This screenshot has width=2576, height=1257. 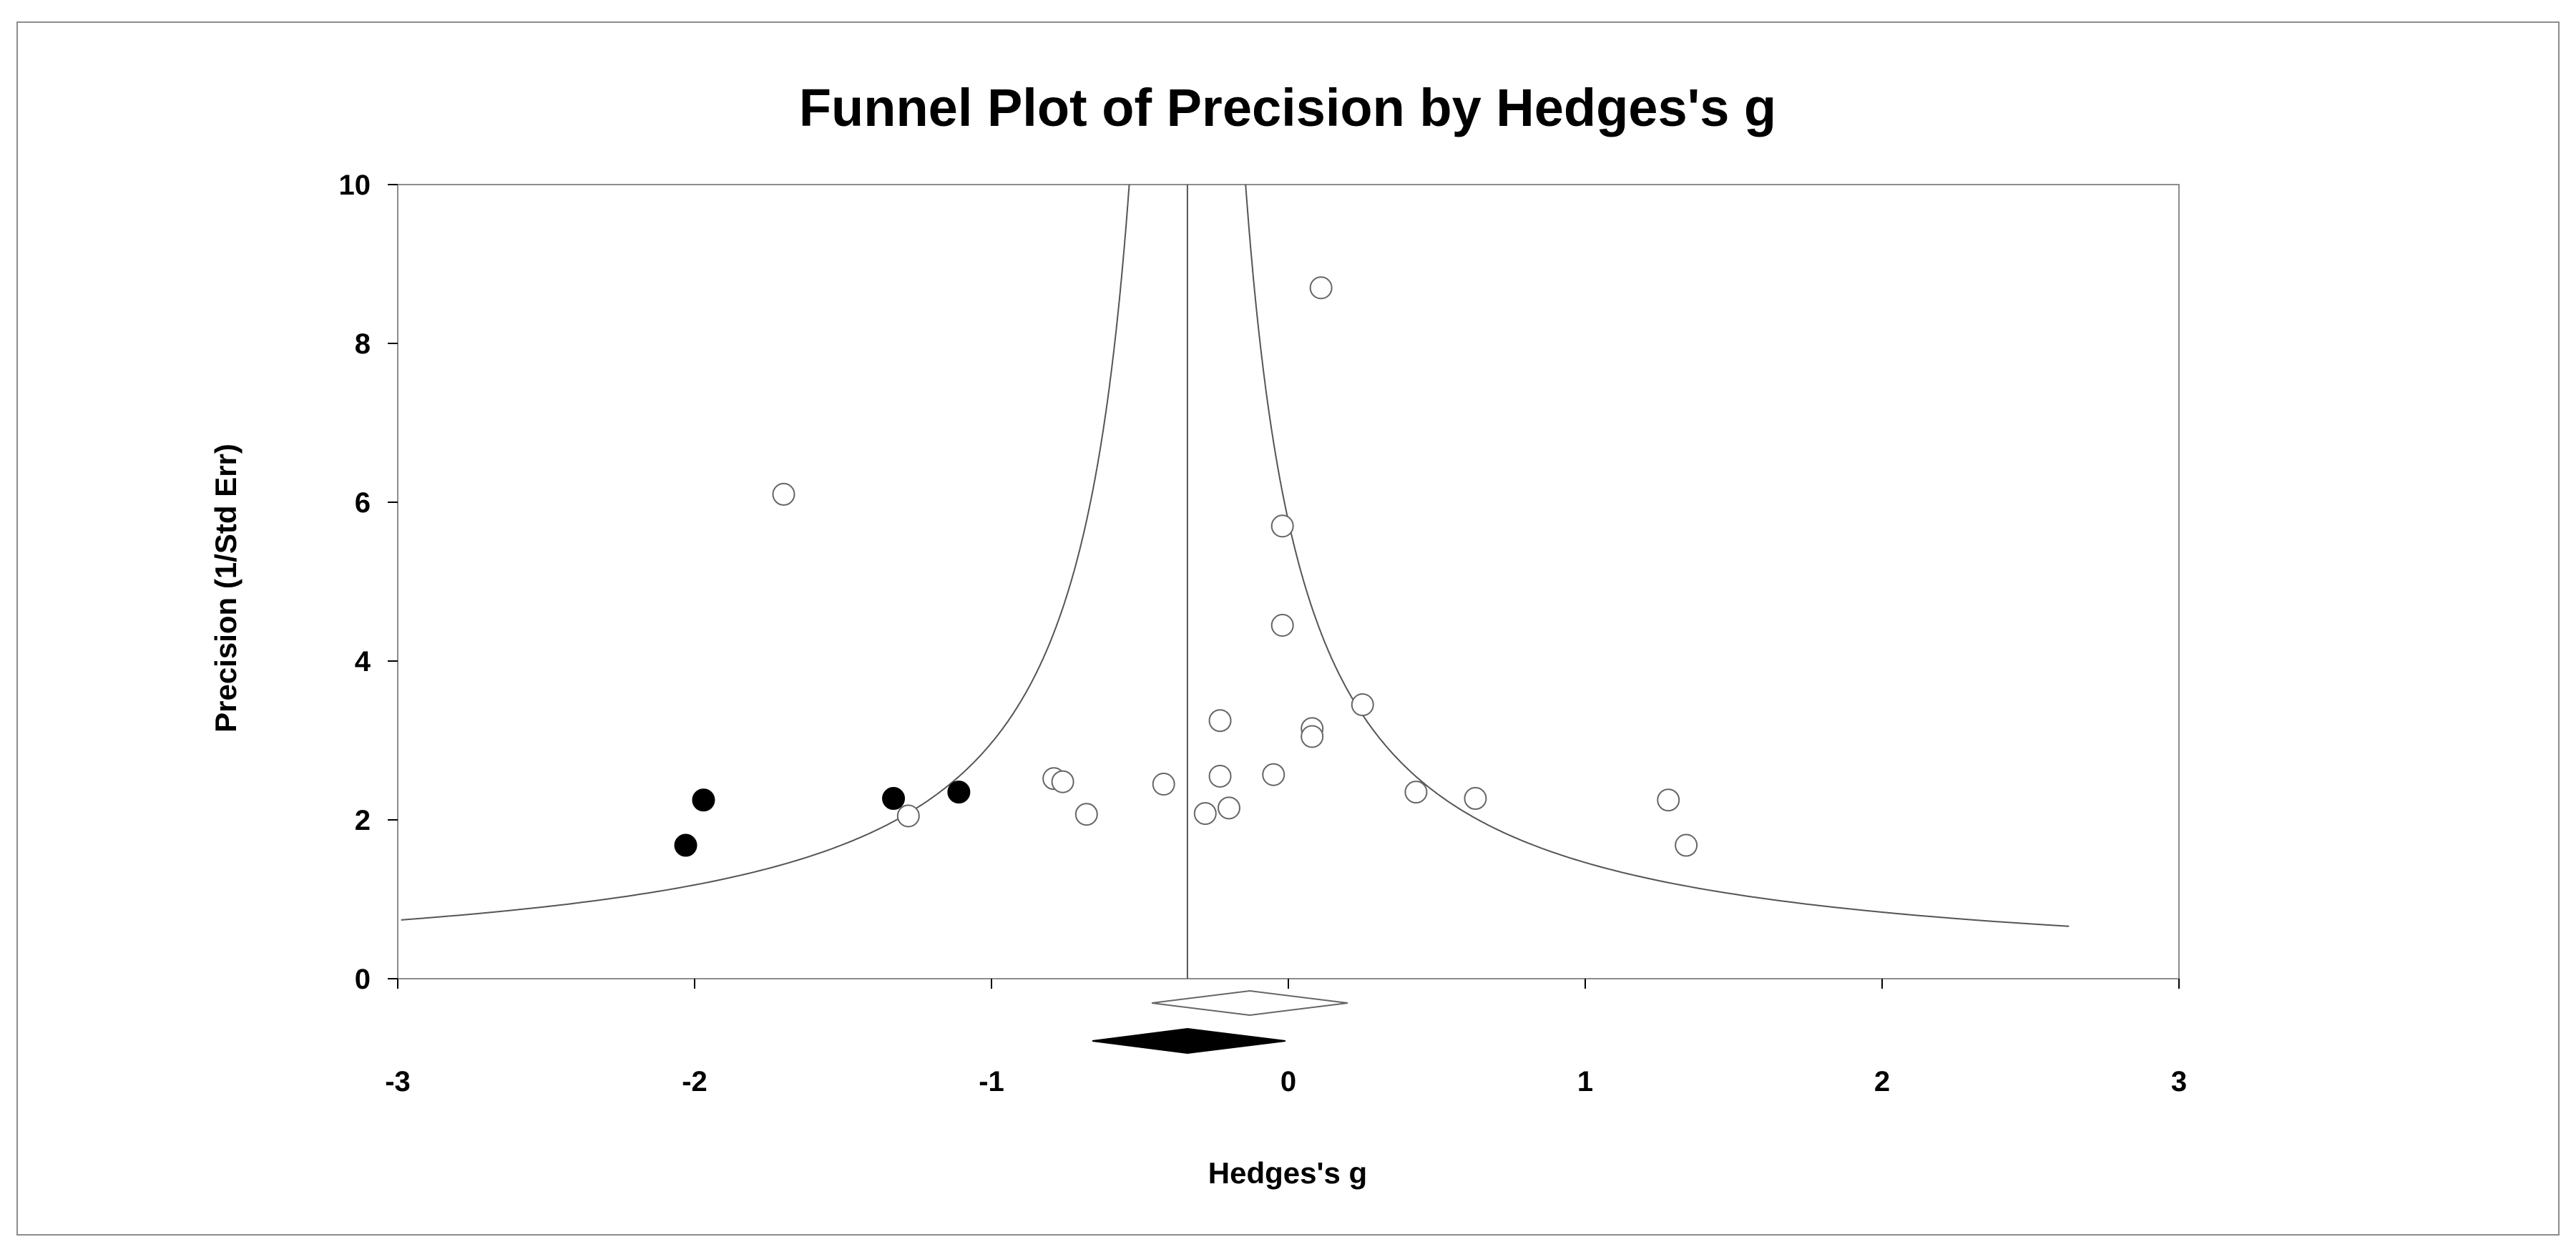 What do you see at coordinates (1585, 1081) in the screenshot?
I see `x-tick-label: 1` at bounding box center [1585, 1081].